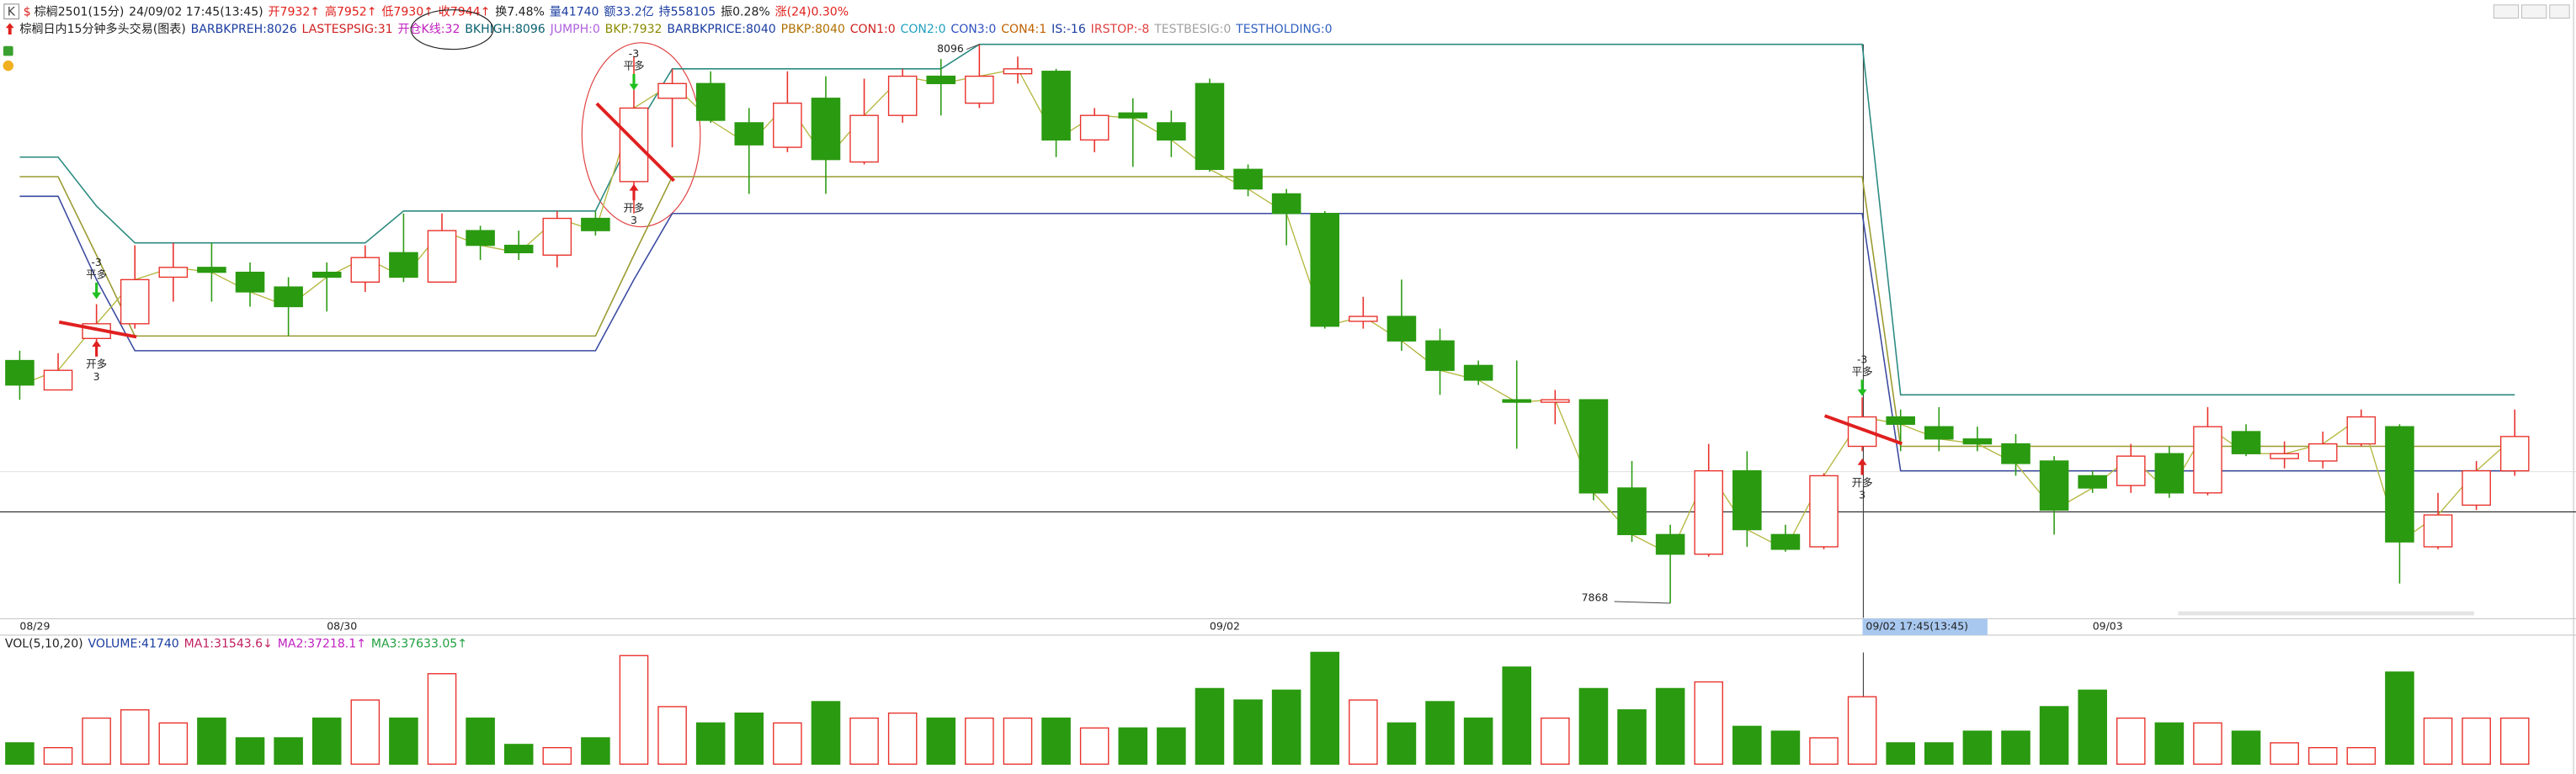  What do you see at coordinates (8, 50) in the screenshot?
I see `lock-icon` at bounding box center [8, 50].